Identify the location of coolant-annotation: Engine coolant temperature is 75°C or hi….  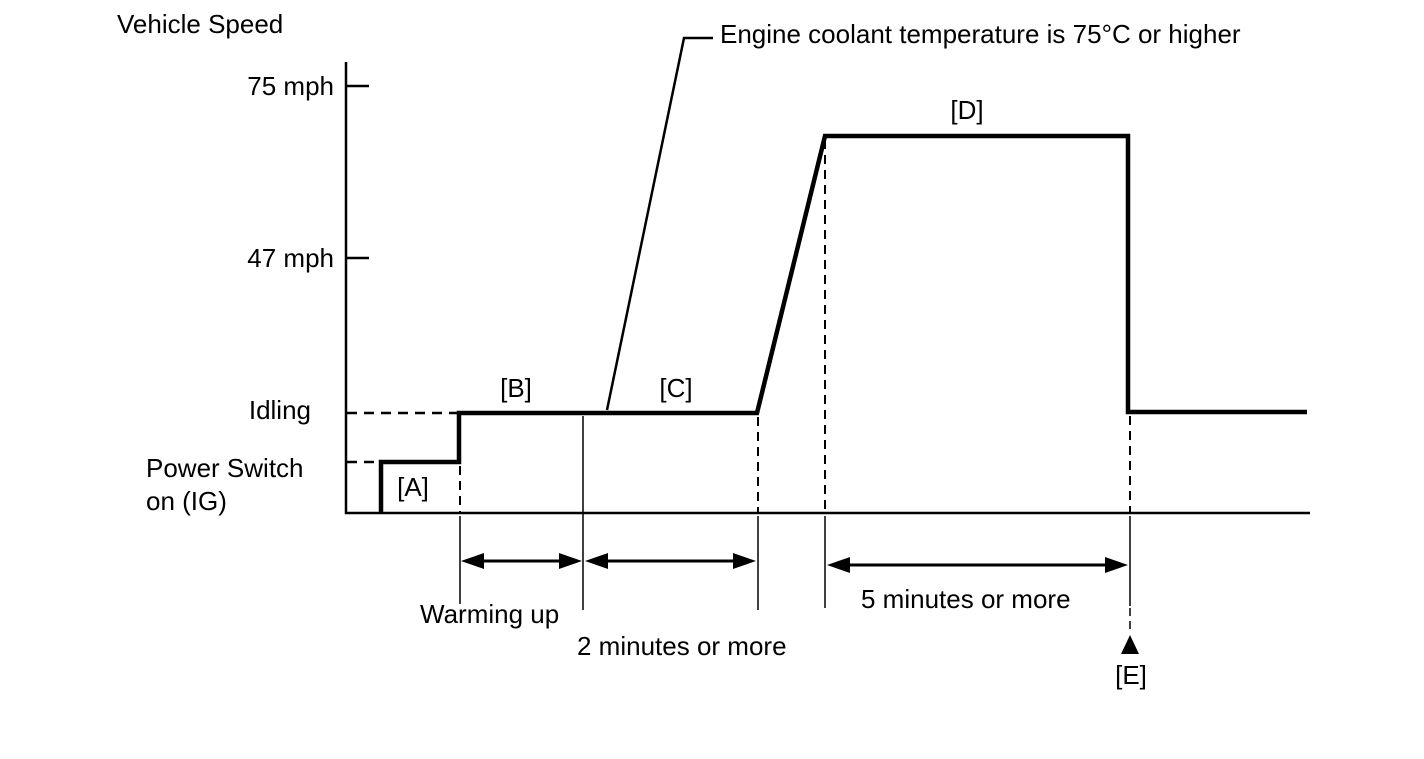
(980, 34).